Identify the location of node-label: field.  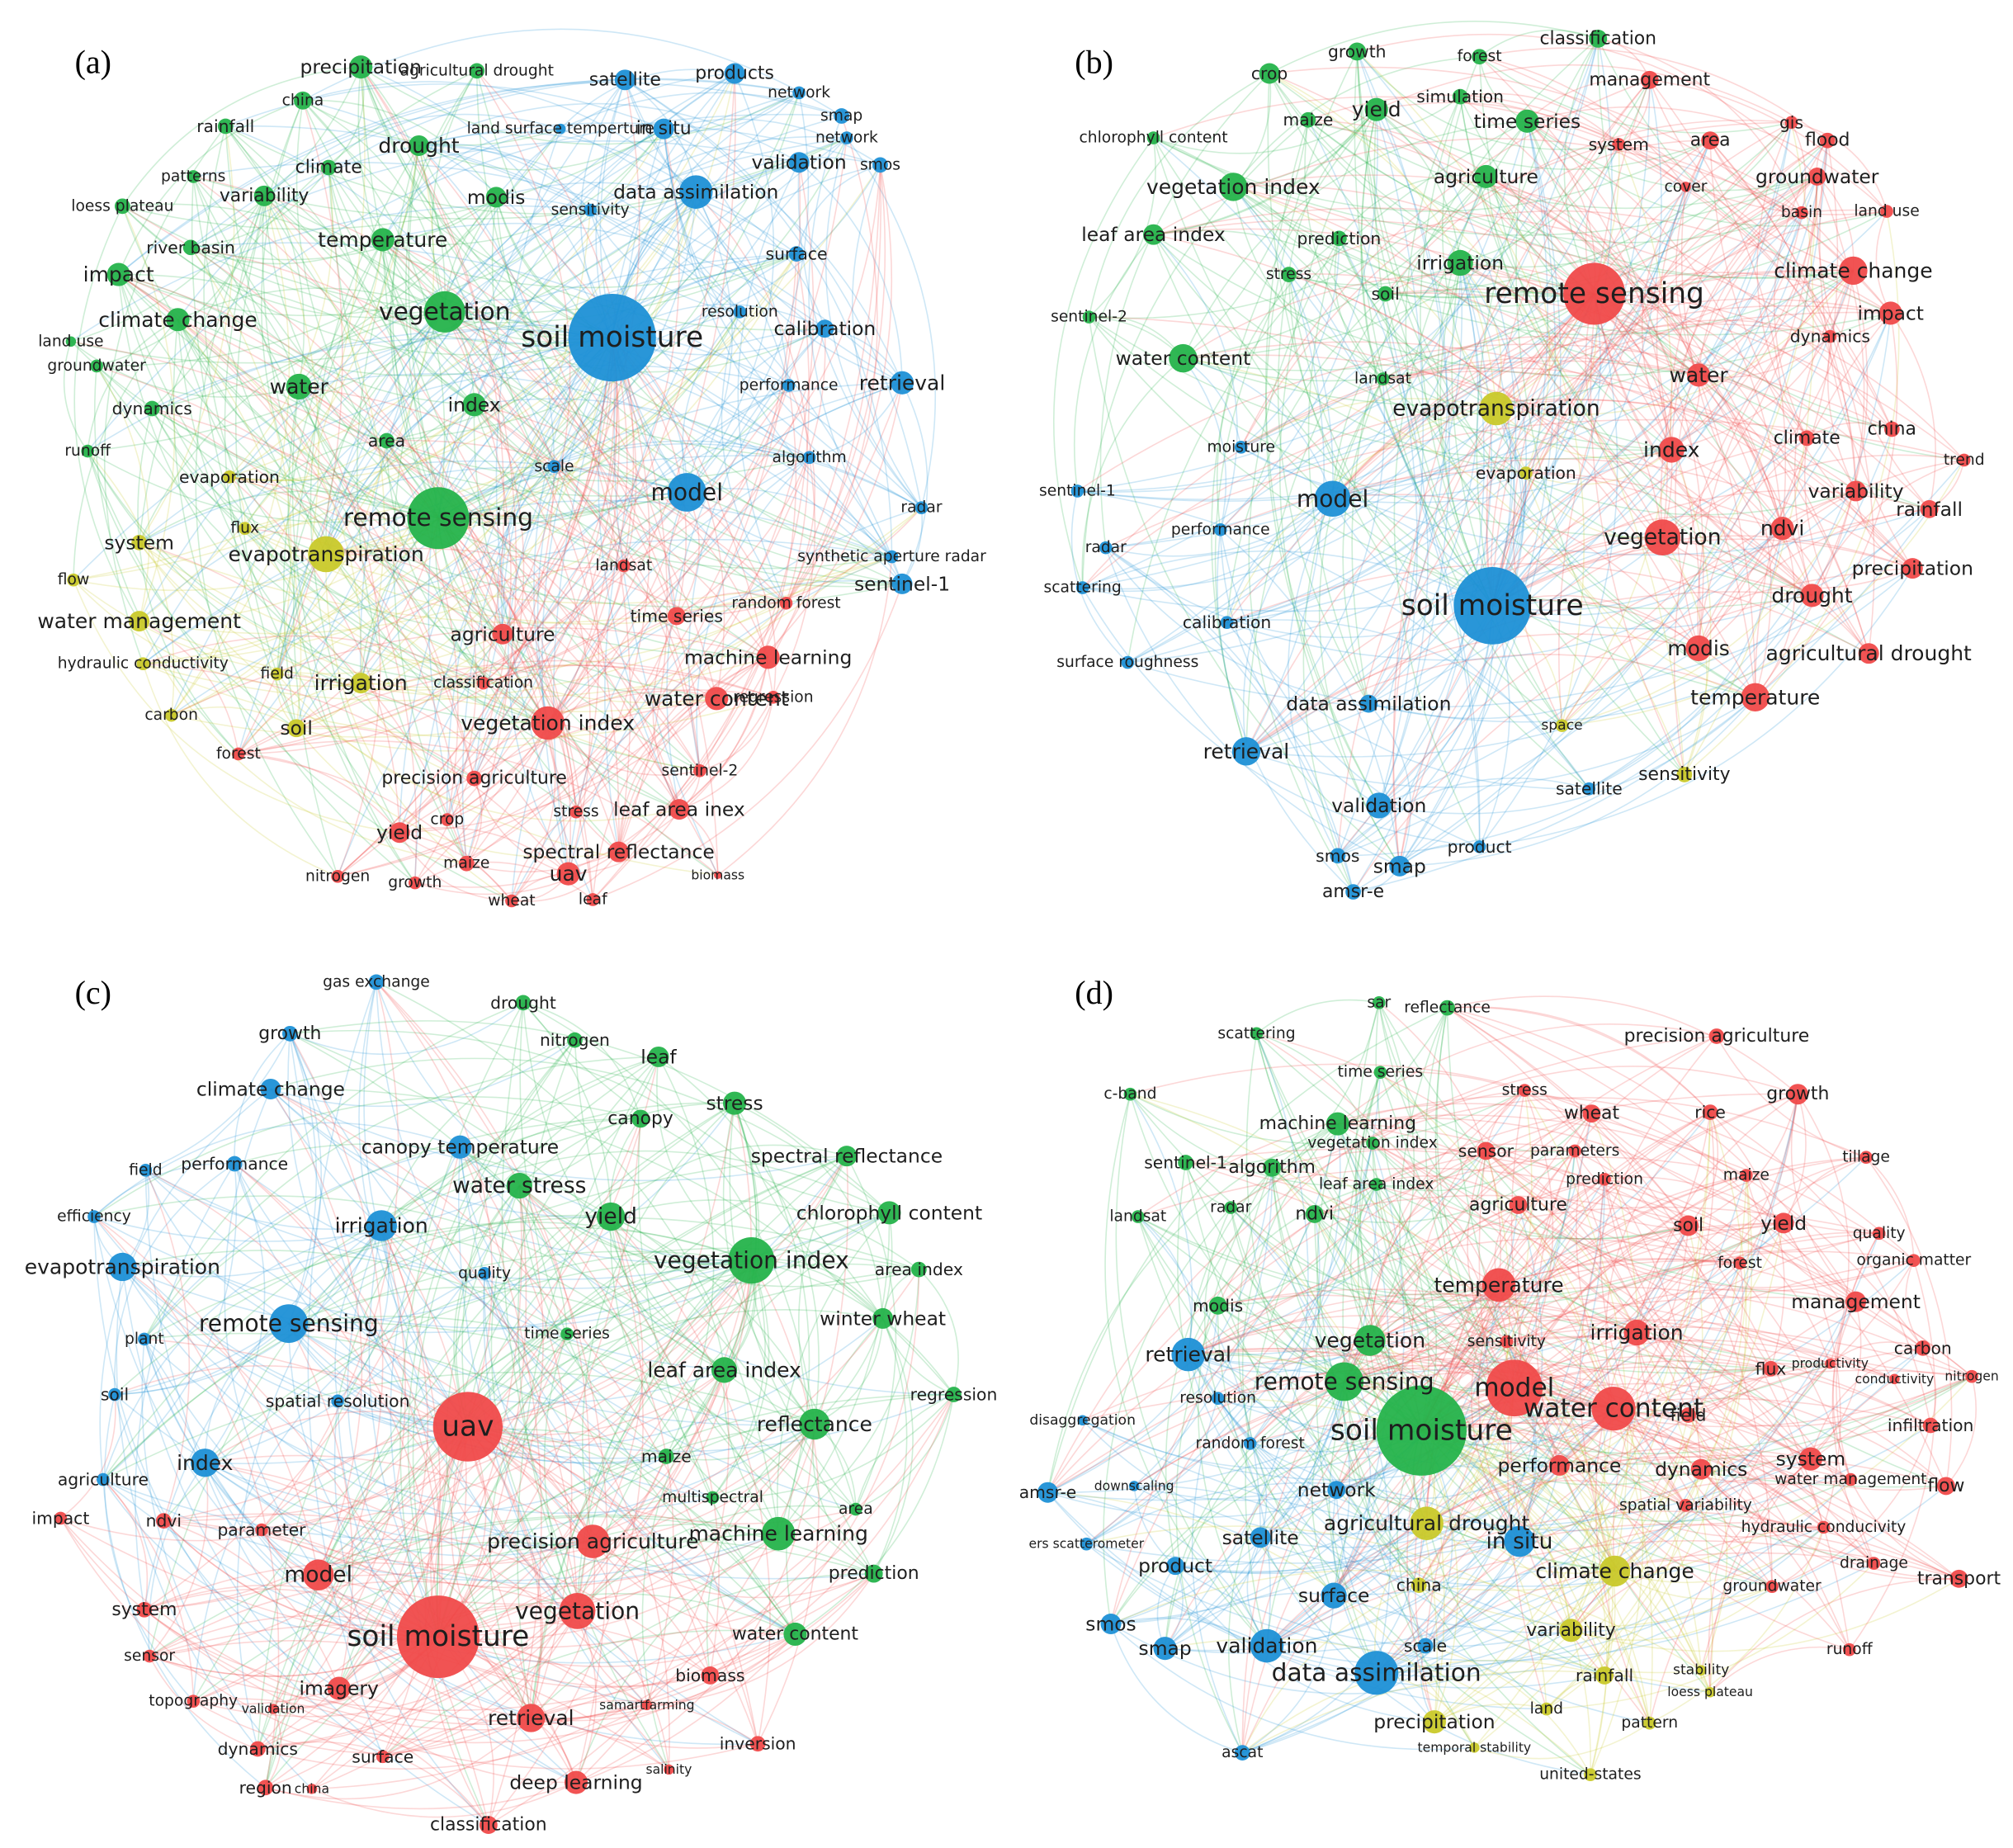
(145, 1170).